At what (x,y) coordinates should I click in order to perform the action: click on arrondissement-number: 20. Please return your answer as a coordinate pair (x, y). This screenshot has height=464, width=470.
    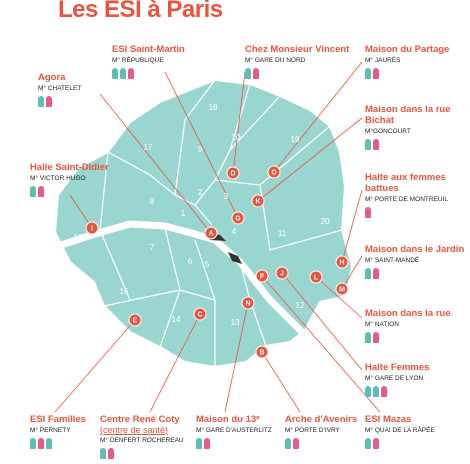
    Looking at the image, I should click on (325, 221).